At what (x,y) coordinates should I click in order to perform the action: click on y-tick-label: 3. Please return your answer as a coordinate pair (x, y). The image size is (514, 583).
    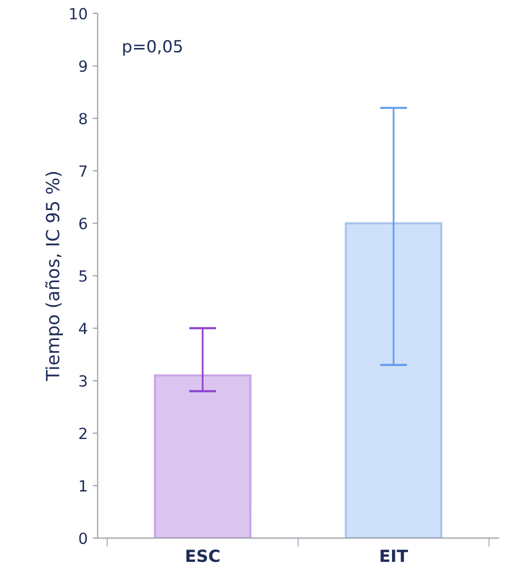
    Looking at the image, I should click on (83, 381).